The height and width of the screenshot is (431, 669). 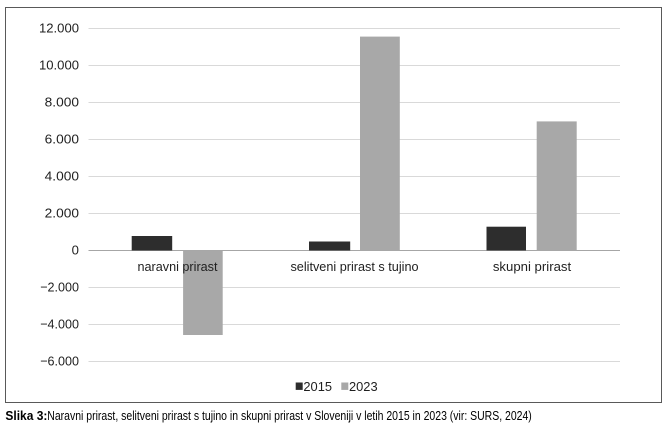 I want to click on svg-text: 4.000, so click(x=62, y=175).